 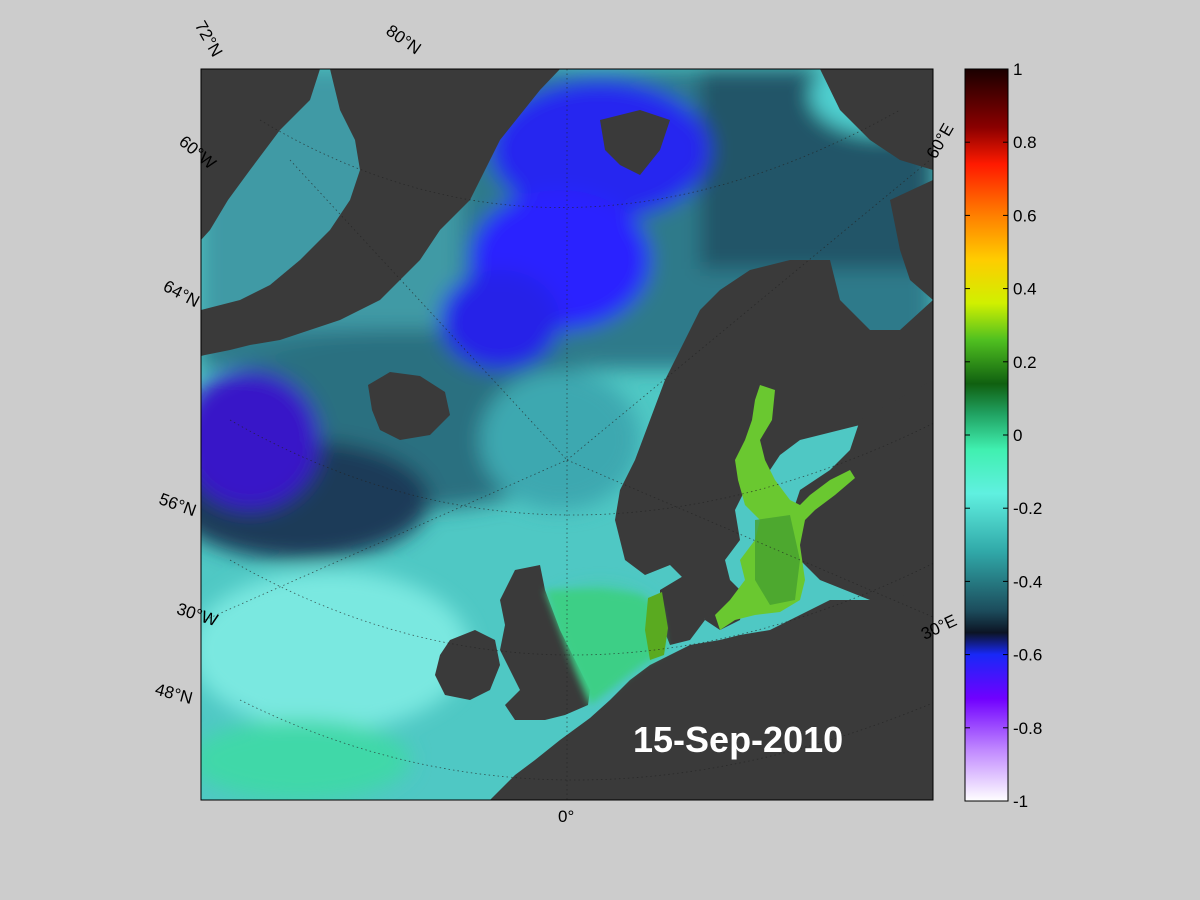 I want to click on north-sea-field, so click(x=605, y=647).